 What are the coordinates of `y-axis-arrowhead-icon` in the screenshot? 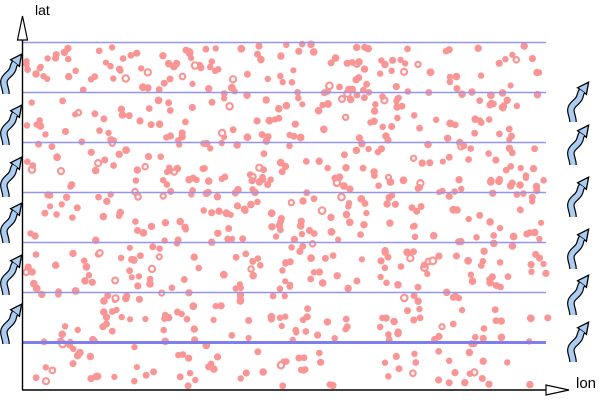 It's located at (22, 28).